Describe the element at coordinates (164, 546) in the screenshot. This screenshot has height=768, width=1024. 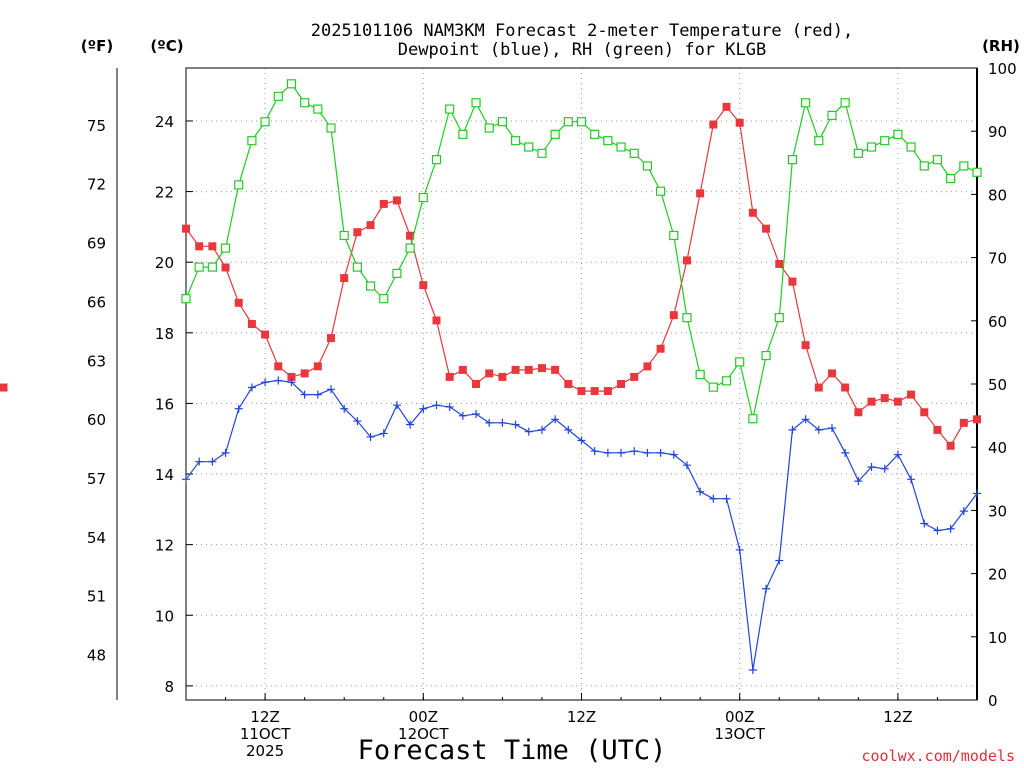
I see `celsius-tick-label: 12` at that location.